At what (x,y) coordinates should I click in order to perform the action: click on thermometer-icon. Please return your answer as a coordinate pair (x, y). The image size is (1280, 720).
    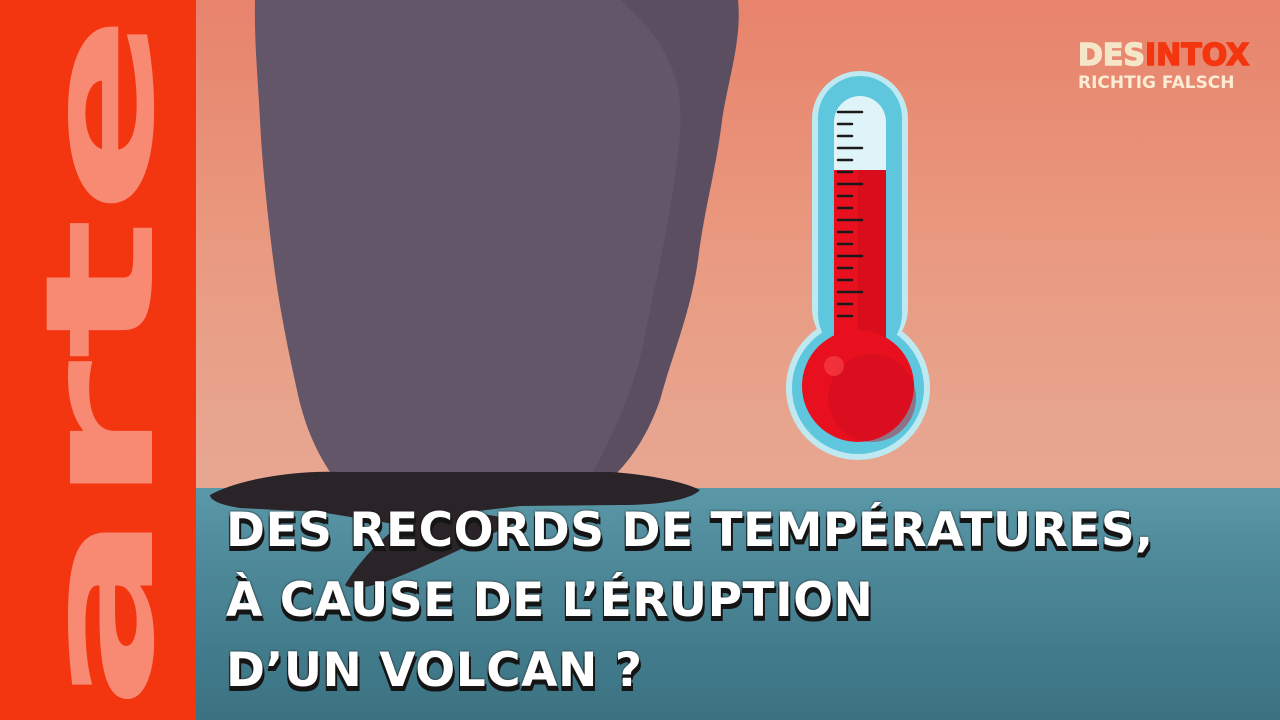
    Looking at the image, I should click on (858, 265).